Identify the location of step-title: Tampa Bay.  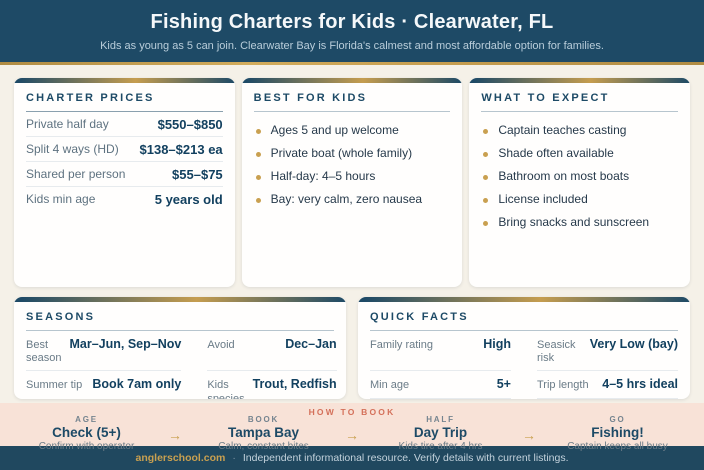
(263, 432).